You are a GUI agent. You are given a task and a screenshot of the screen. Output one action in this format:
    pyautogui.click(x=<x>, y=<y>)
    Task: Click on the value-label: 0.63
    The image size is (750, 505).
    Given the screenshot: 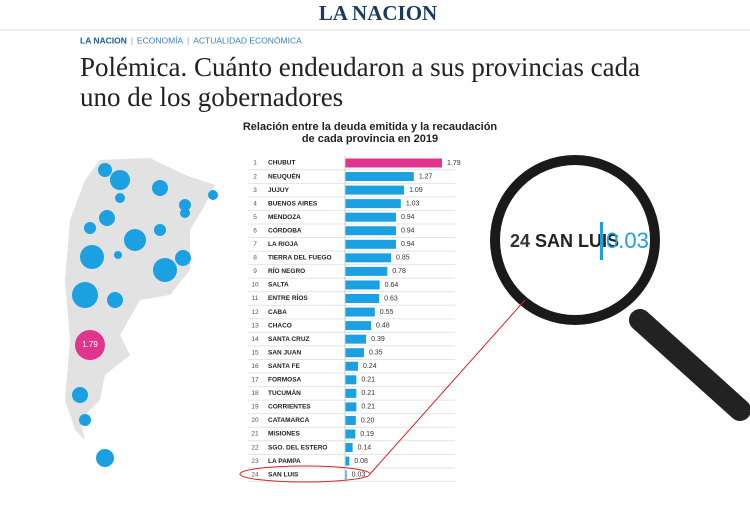 What is the action you would take?
    pyautogui.click(x=391, y=298)
    